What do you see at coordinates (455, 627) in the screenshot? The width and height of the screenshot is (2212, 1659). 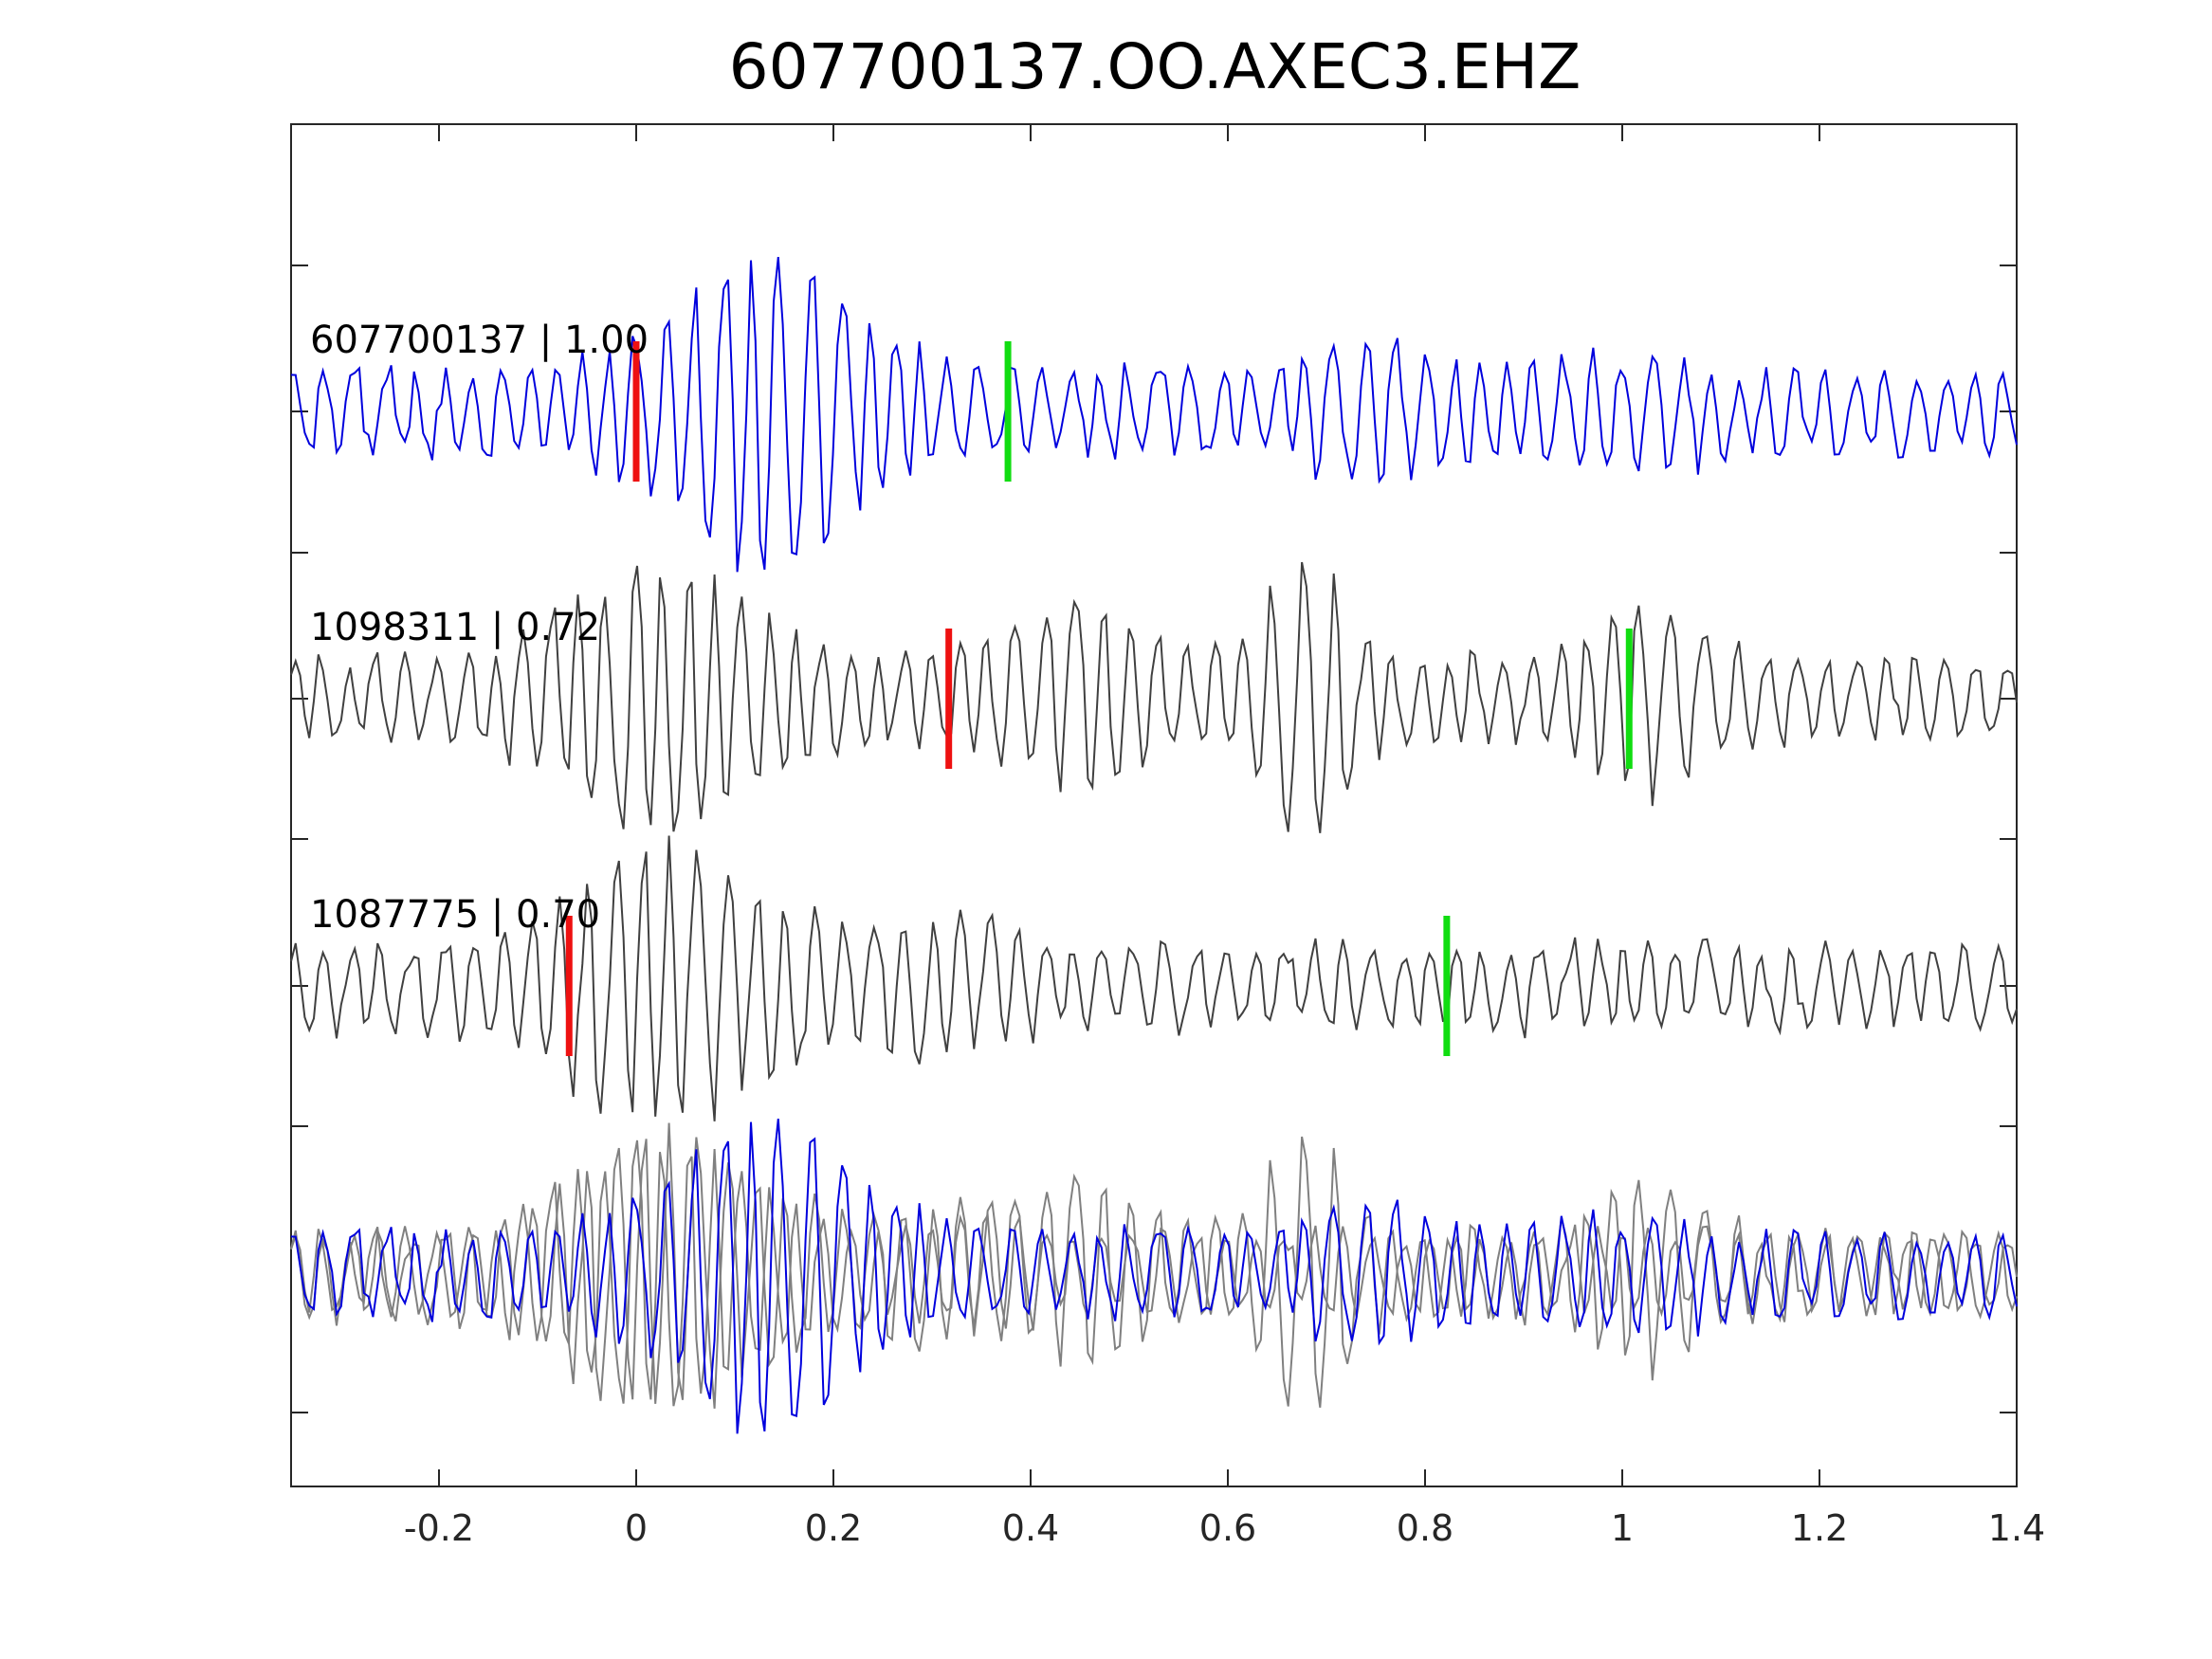 I see `trace-label: 1098311 | 0.72` at bounding box center [455, 627].